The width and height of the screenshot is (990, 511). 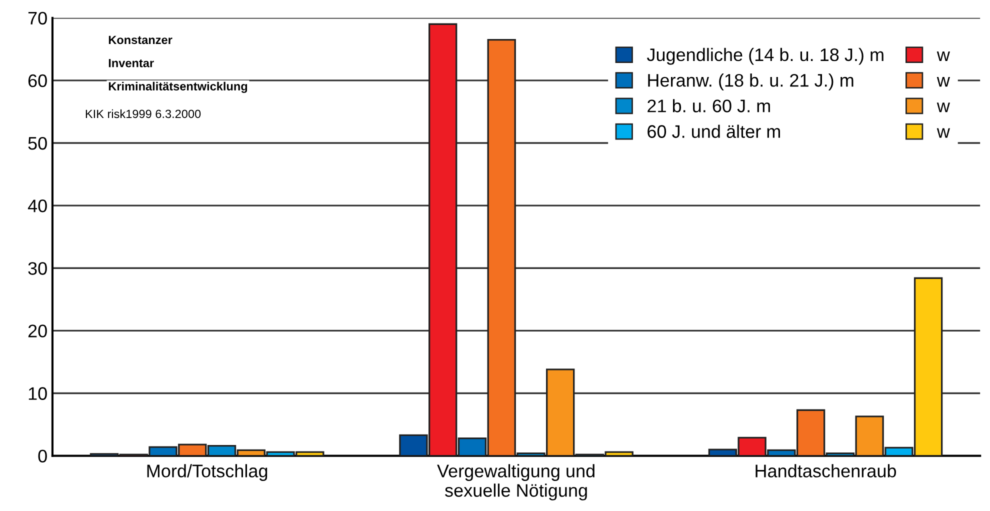 I want to click on y-tick-label: 40, so click(x=37, y=206).